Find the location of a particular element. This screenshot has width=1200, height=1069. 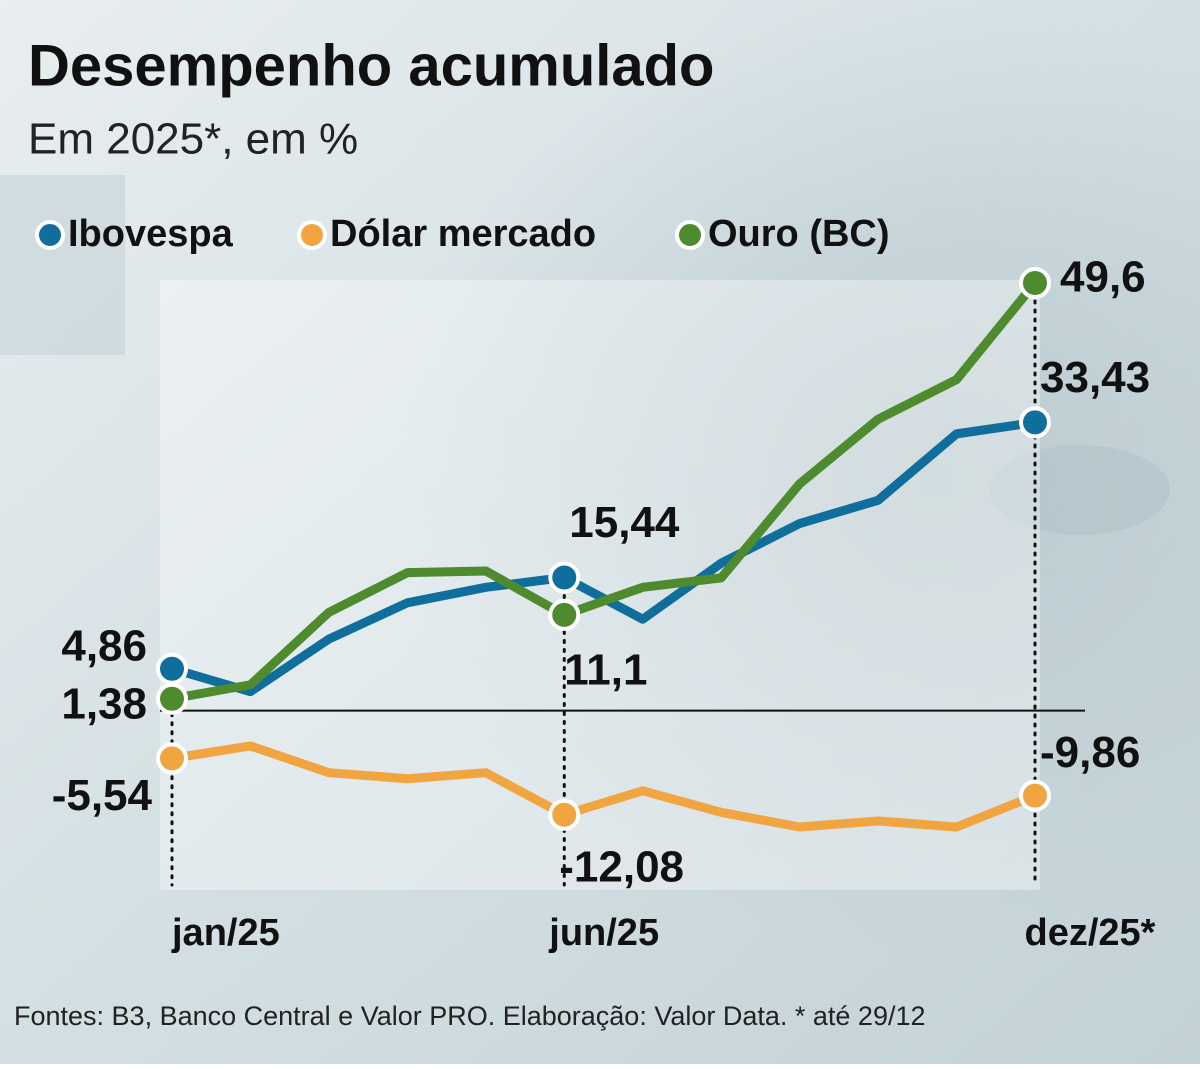

data-label: 11,1 is located at coordinates (605, 670).